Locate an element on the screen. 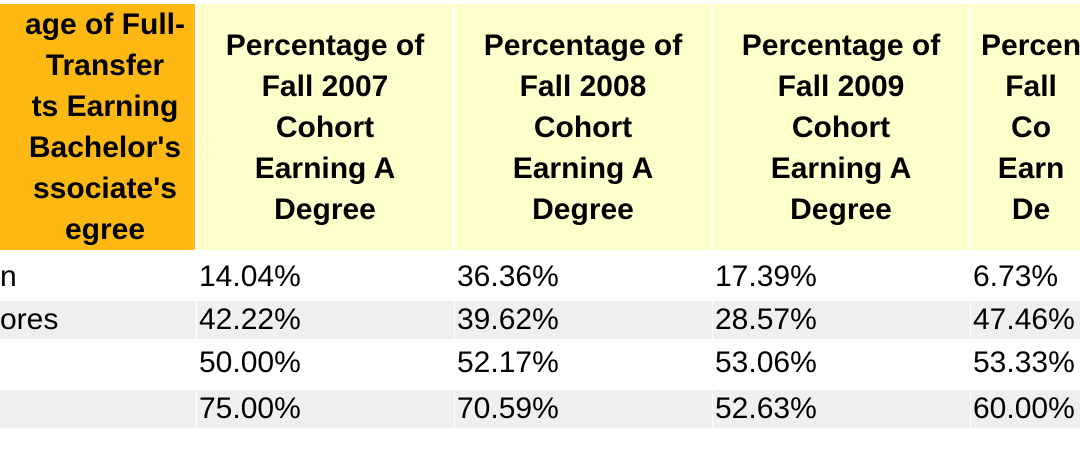  header-line: Percen is located at coordinates (1030, 45).